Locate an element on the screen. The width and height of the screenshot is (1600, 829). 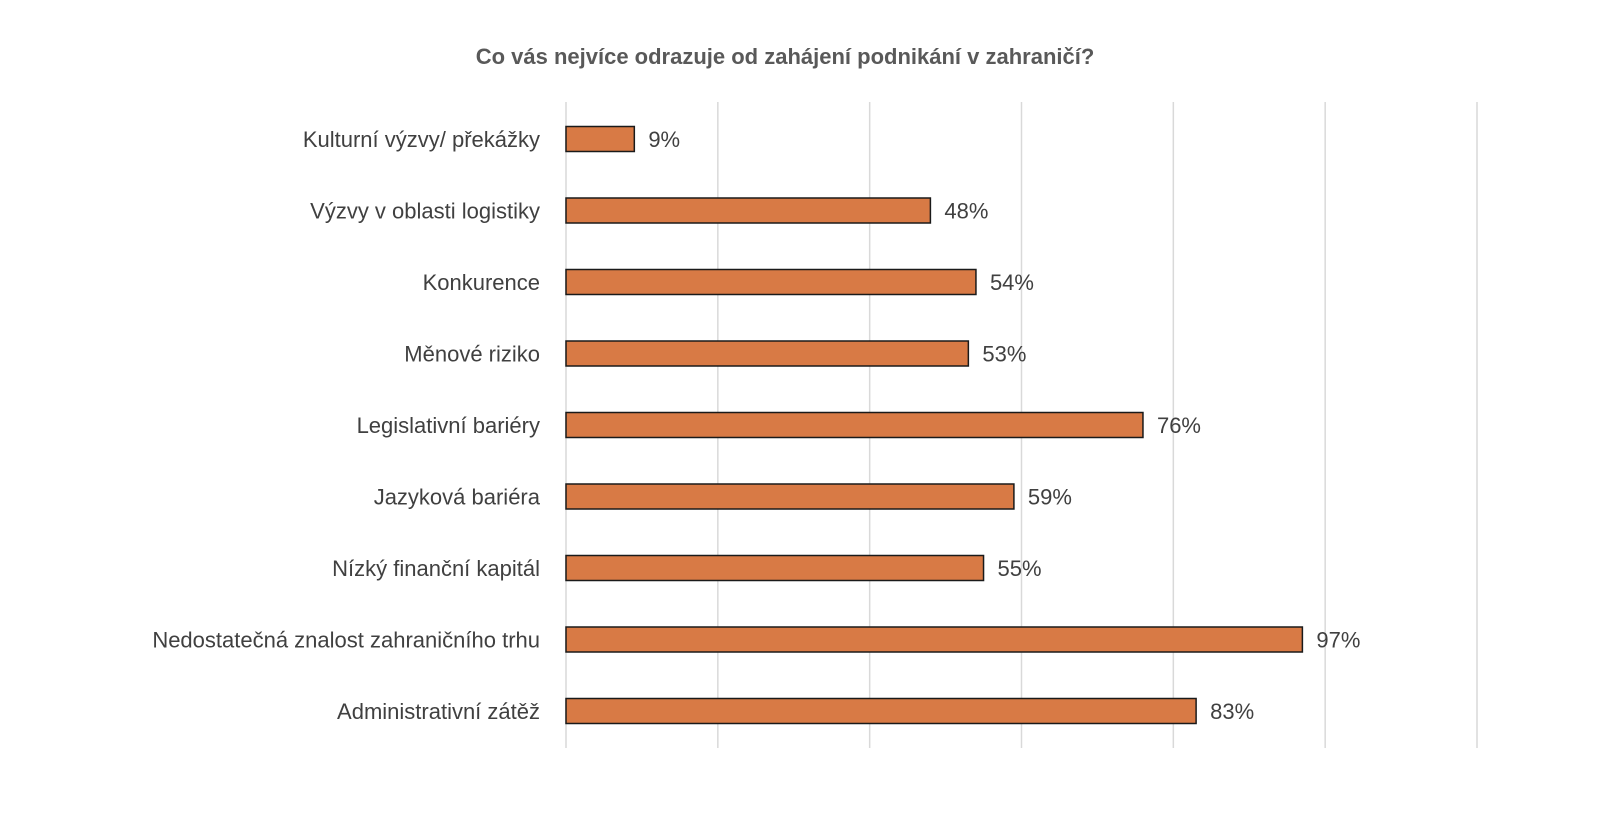
category-label: Měnové riziko is located at coordinates (472, 354).